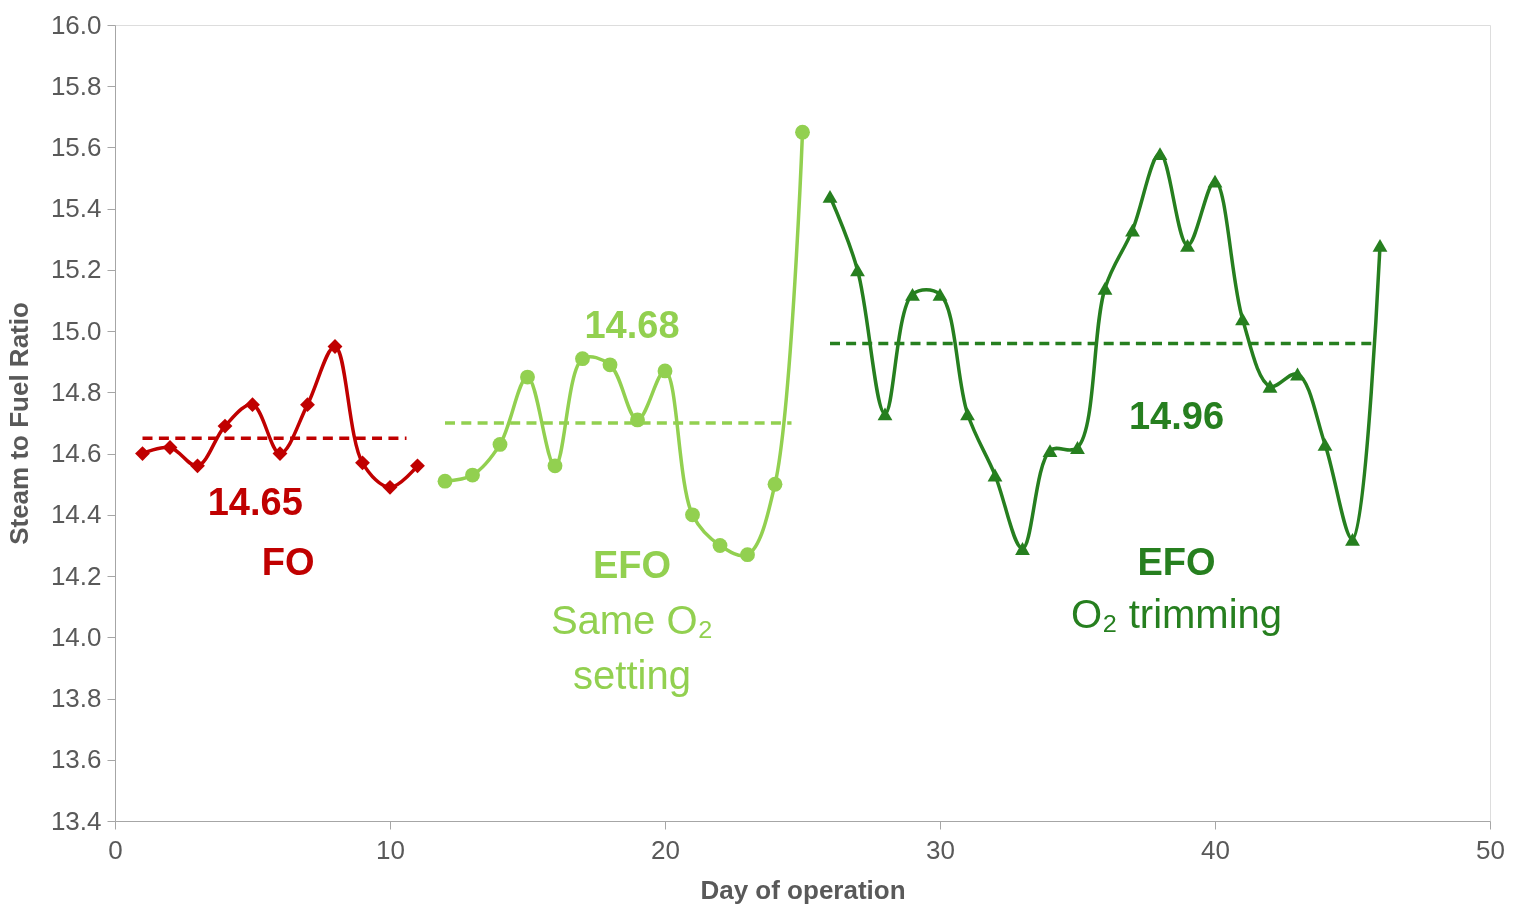 This screenshot has height=909, width=1534. Describe the element at coordinates (632, 620) in the screenshot. I see `annotation: Same O₂` at that location.